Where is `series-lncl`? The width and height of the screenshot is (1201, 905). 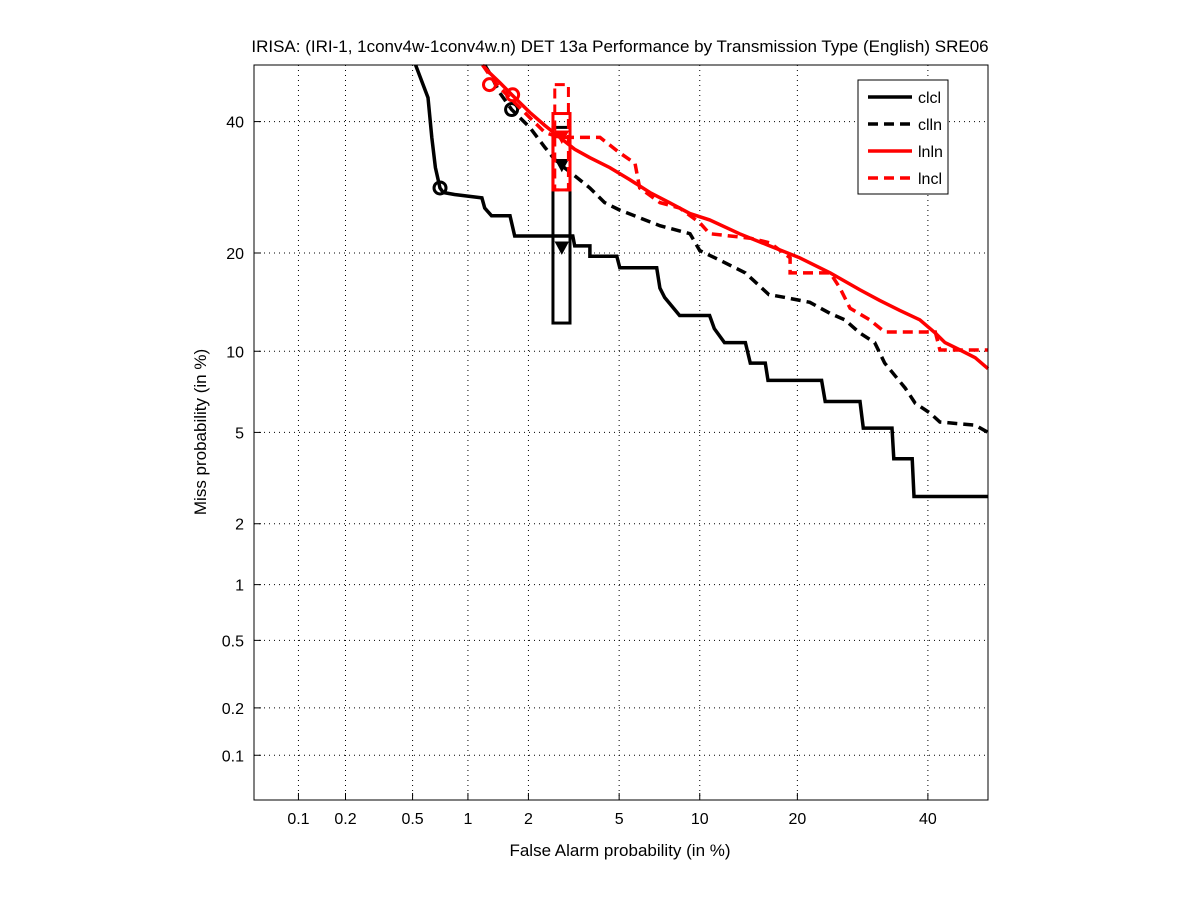
series-lncl is located at coordinates (734, 208).